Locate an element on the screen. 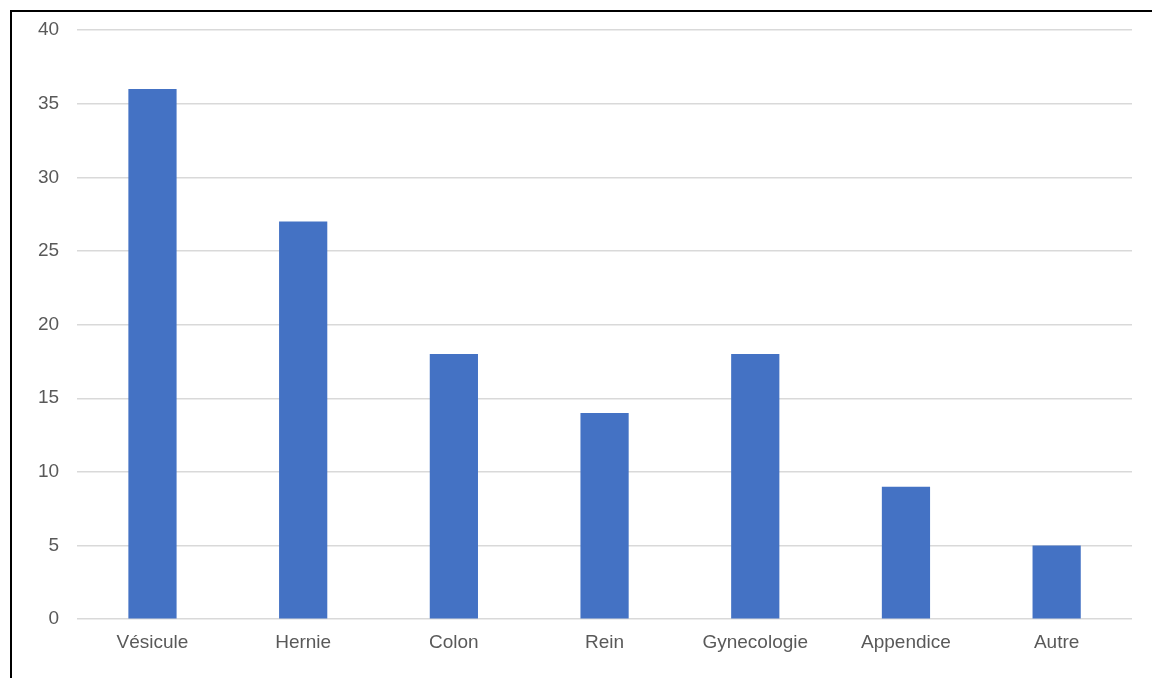 The width and height of the screenshot is (1152, 678). y-tick-label: 5 is located at coordinates (54, 544).